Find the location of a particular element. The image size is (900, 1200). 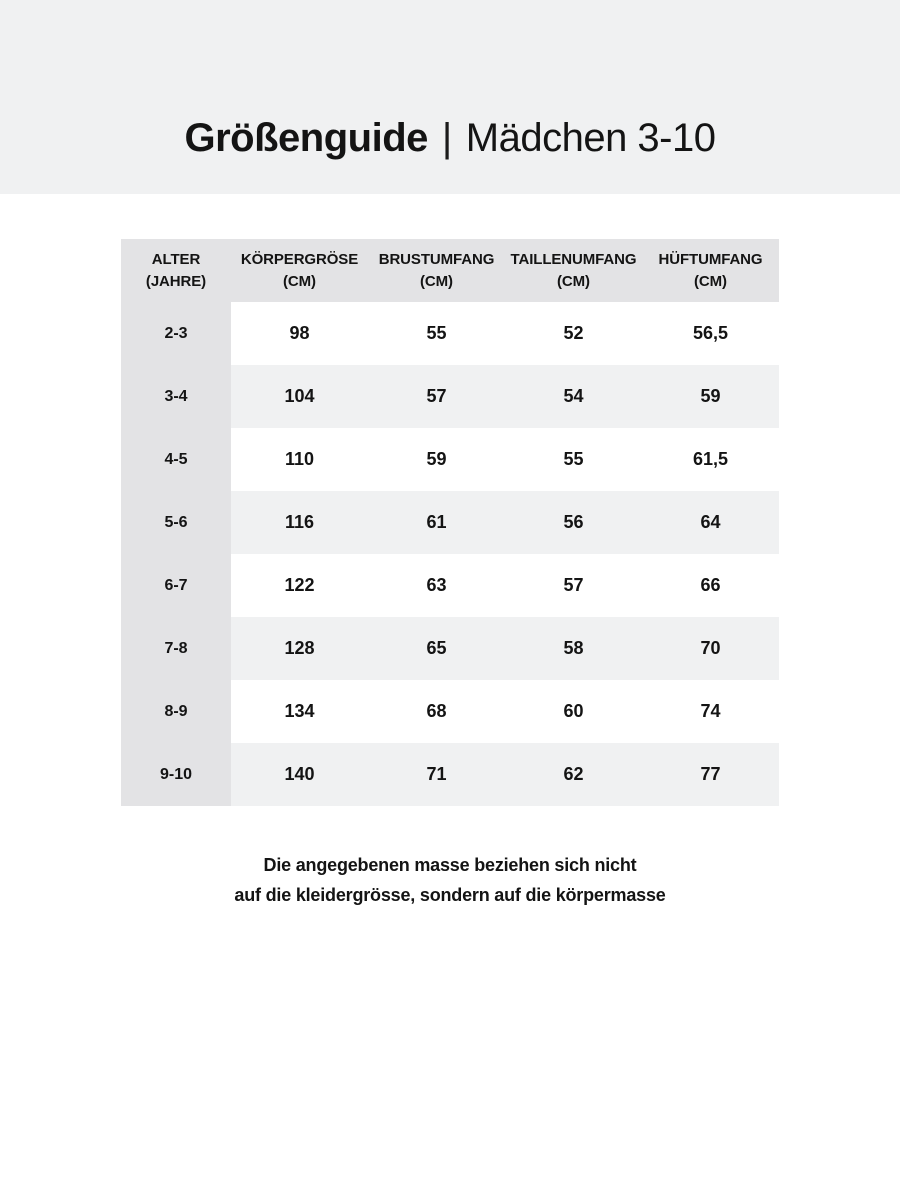

value-cell: 62 is located at coordinates (573, 774).